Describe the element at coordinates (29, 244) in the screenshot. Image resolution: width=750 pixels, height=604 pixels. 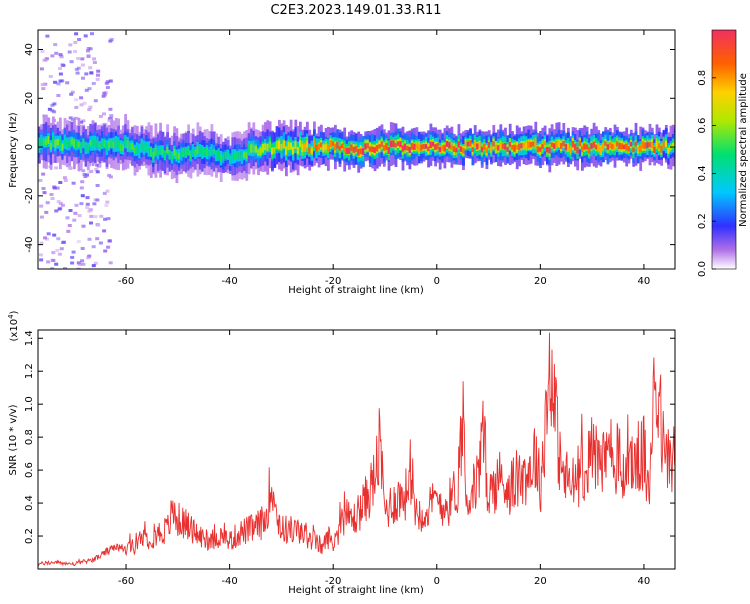
I see `spectrogram-y-tick-label: -40` at that location.